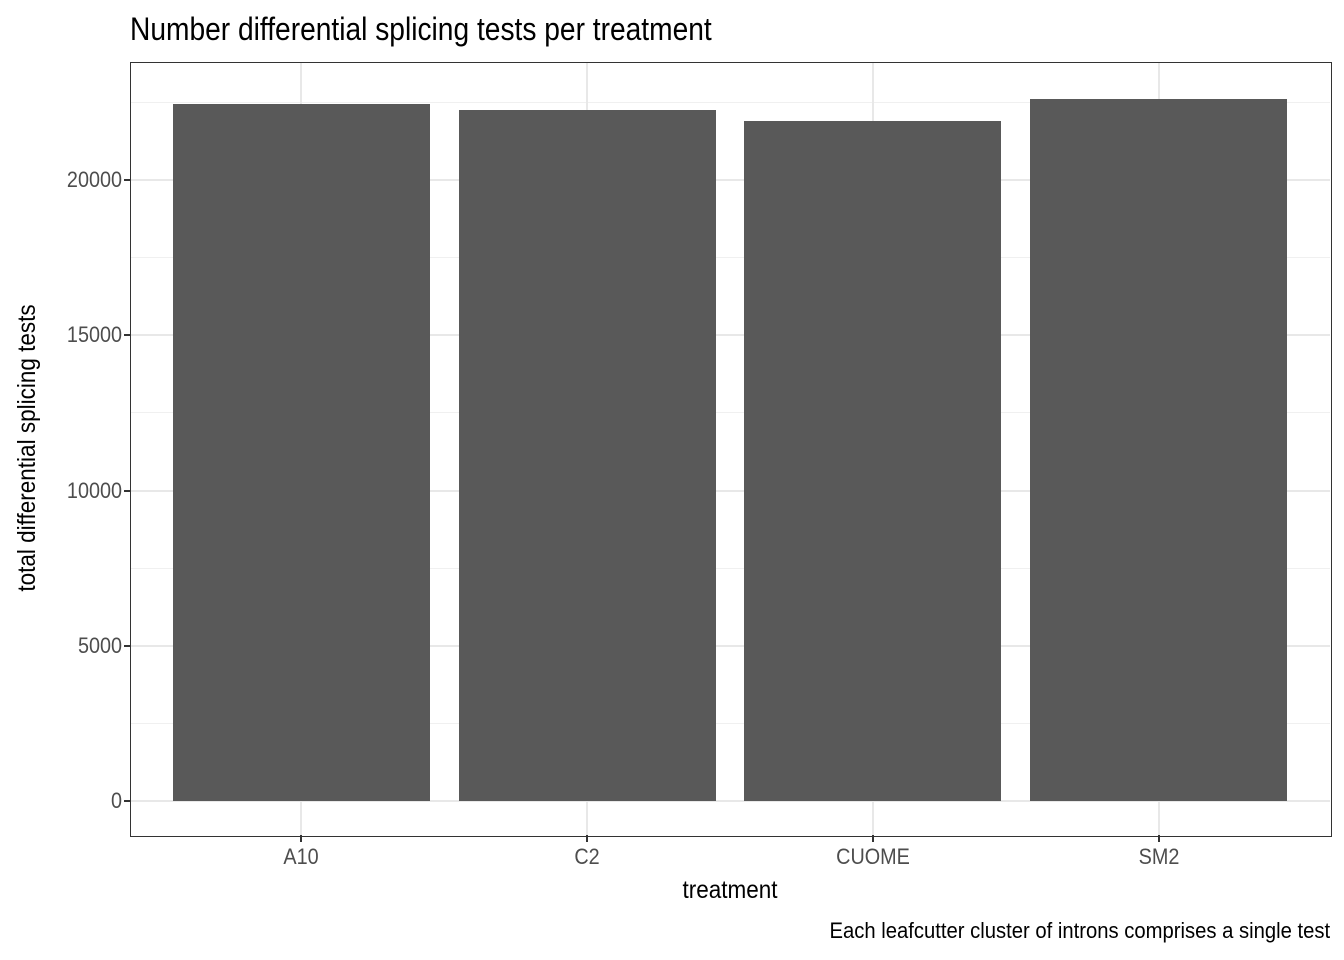  I want to click on y-tick-label: 5000, so click(99, 646).